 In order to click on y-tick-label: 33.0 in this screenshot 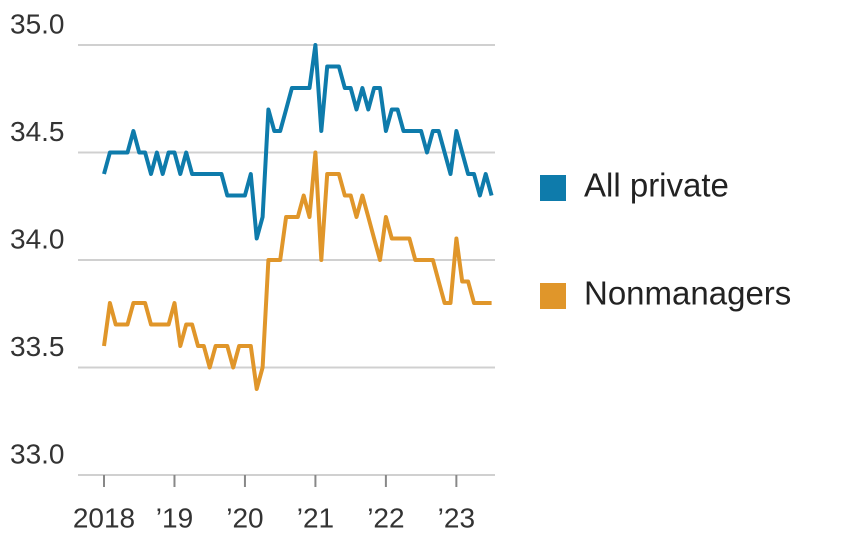, I will do `click(37, 453)`.